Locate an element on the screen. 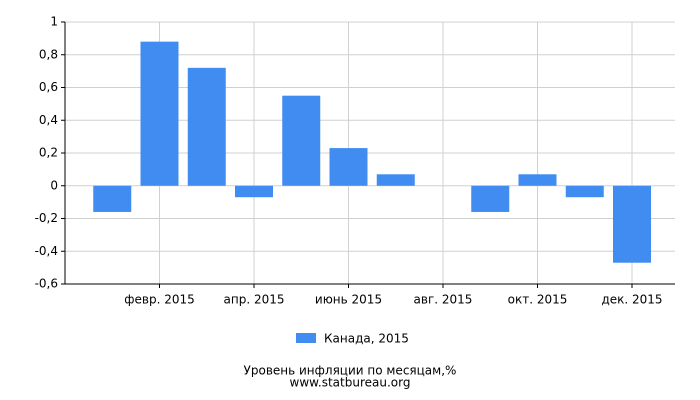 This screenshot has width=700, height=400. legend-swatch is located at coordinates (306, 338).